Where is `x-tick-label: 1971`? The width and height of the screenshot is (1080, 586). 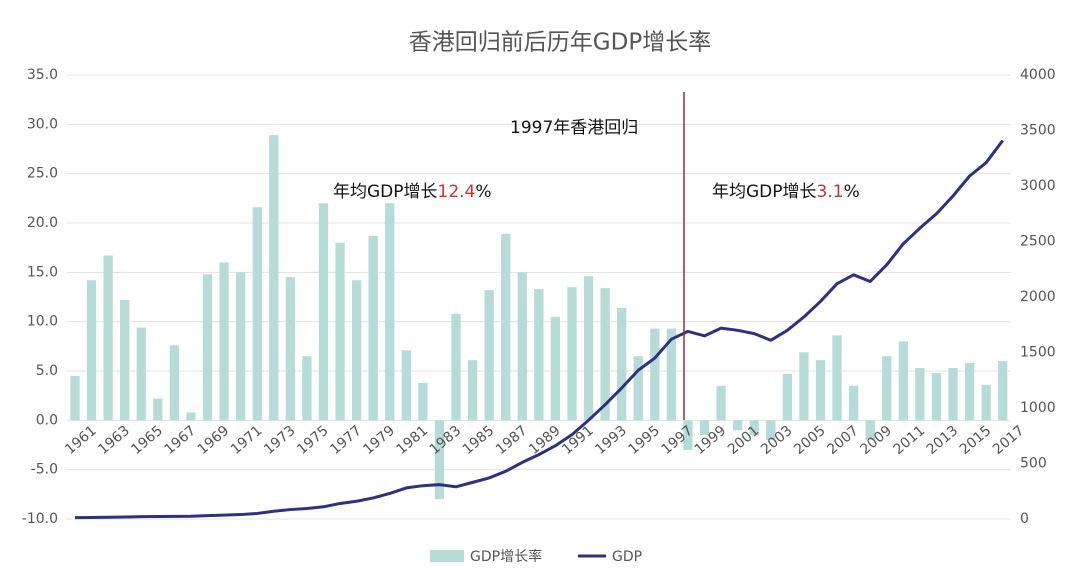
x-tick-label: 1971 is located at coordinates (247, 440).